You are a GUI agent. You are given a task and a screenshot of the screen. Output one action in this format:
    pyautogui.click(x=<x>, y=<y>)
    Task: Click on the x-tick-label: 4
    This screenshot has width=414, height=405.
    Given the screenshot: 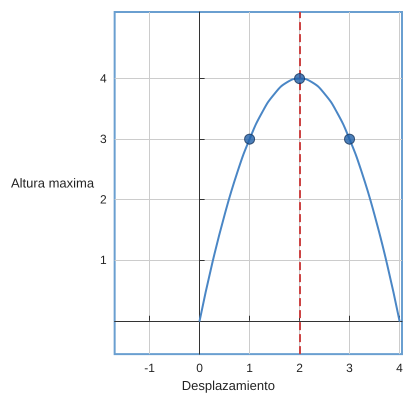 What is the action you would take?
    pyautogui.click(x=400, y=368)
    